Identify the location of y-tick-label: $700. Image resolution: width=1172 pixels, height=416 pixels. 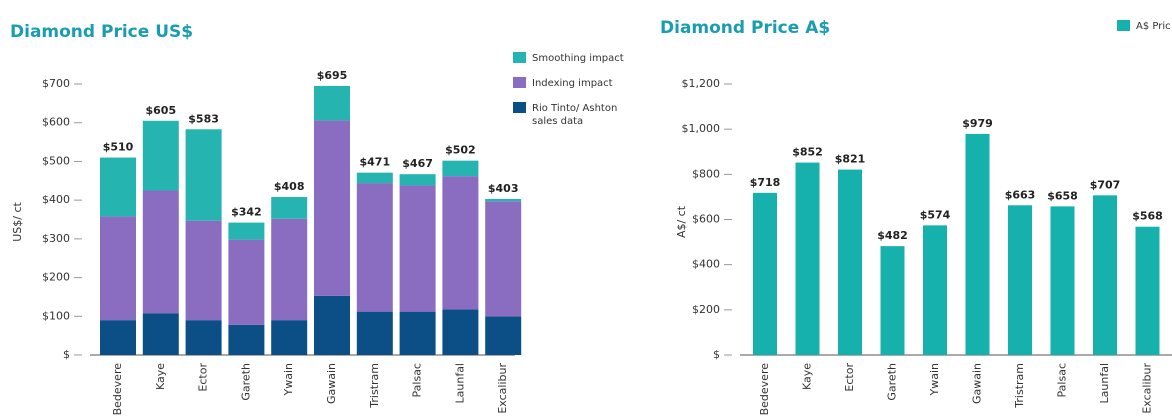
(56, 83).